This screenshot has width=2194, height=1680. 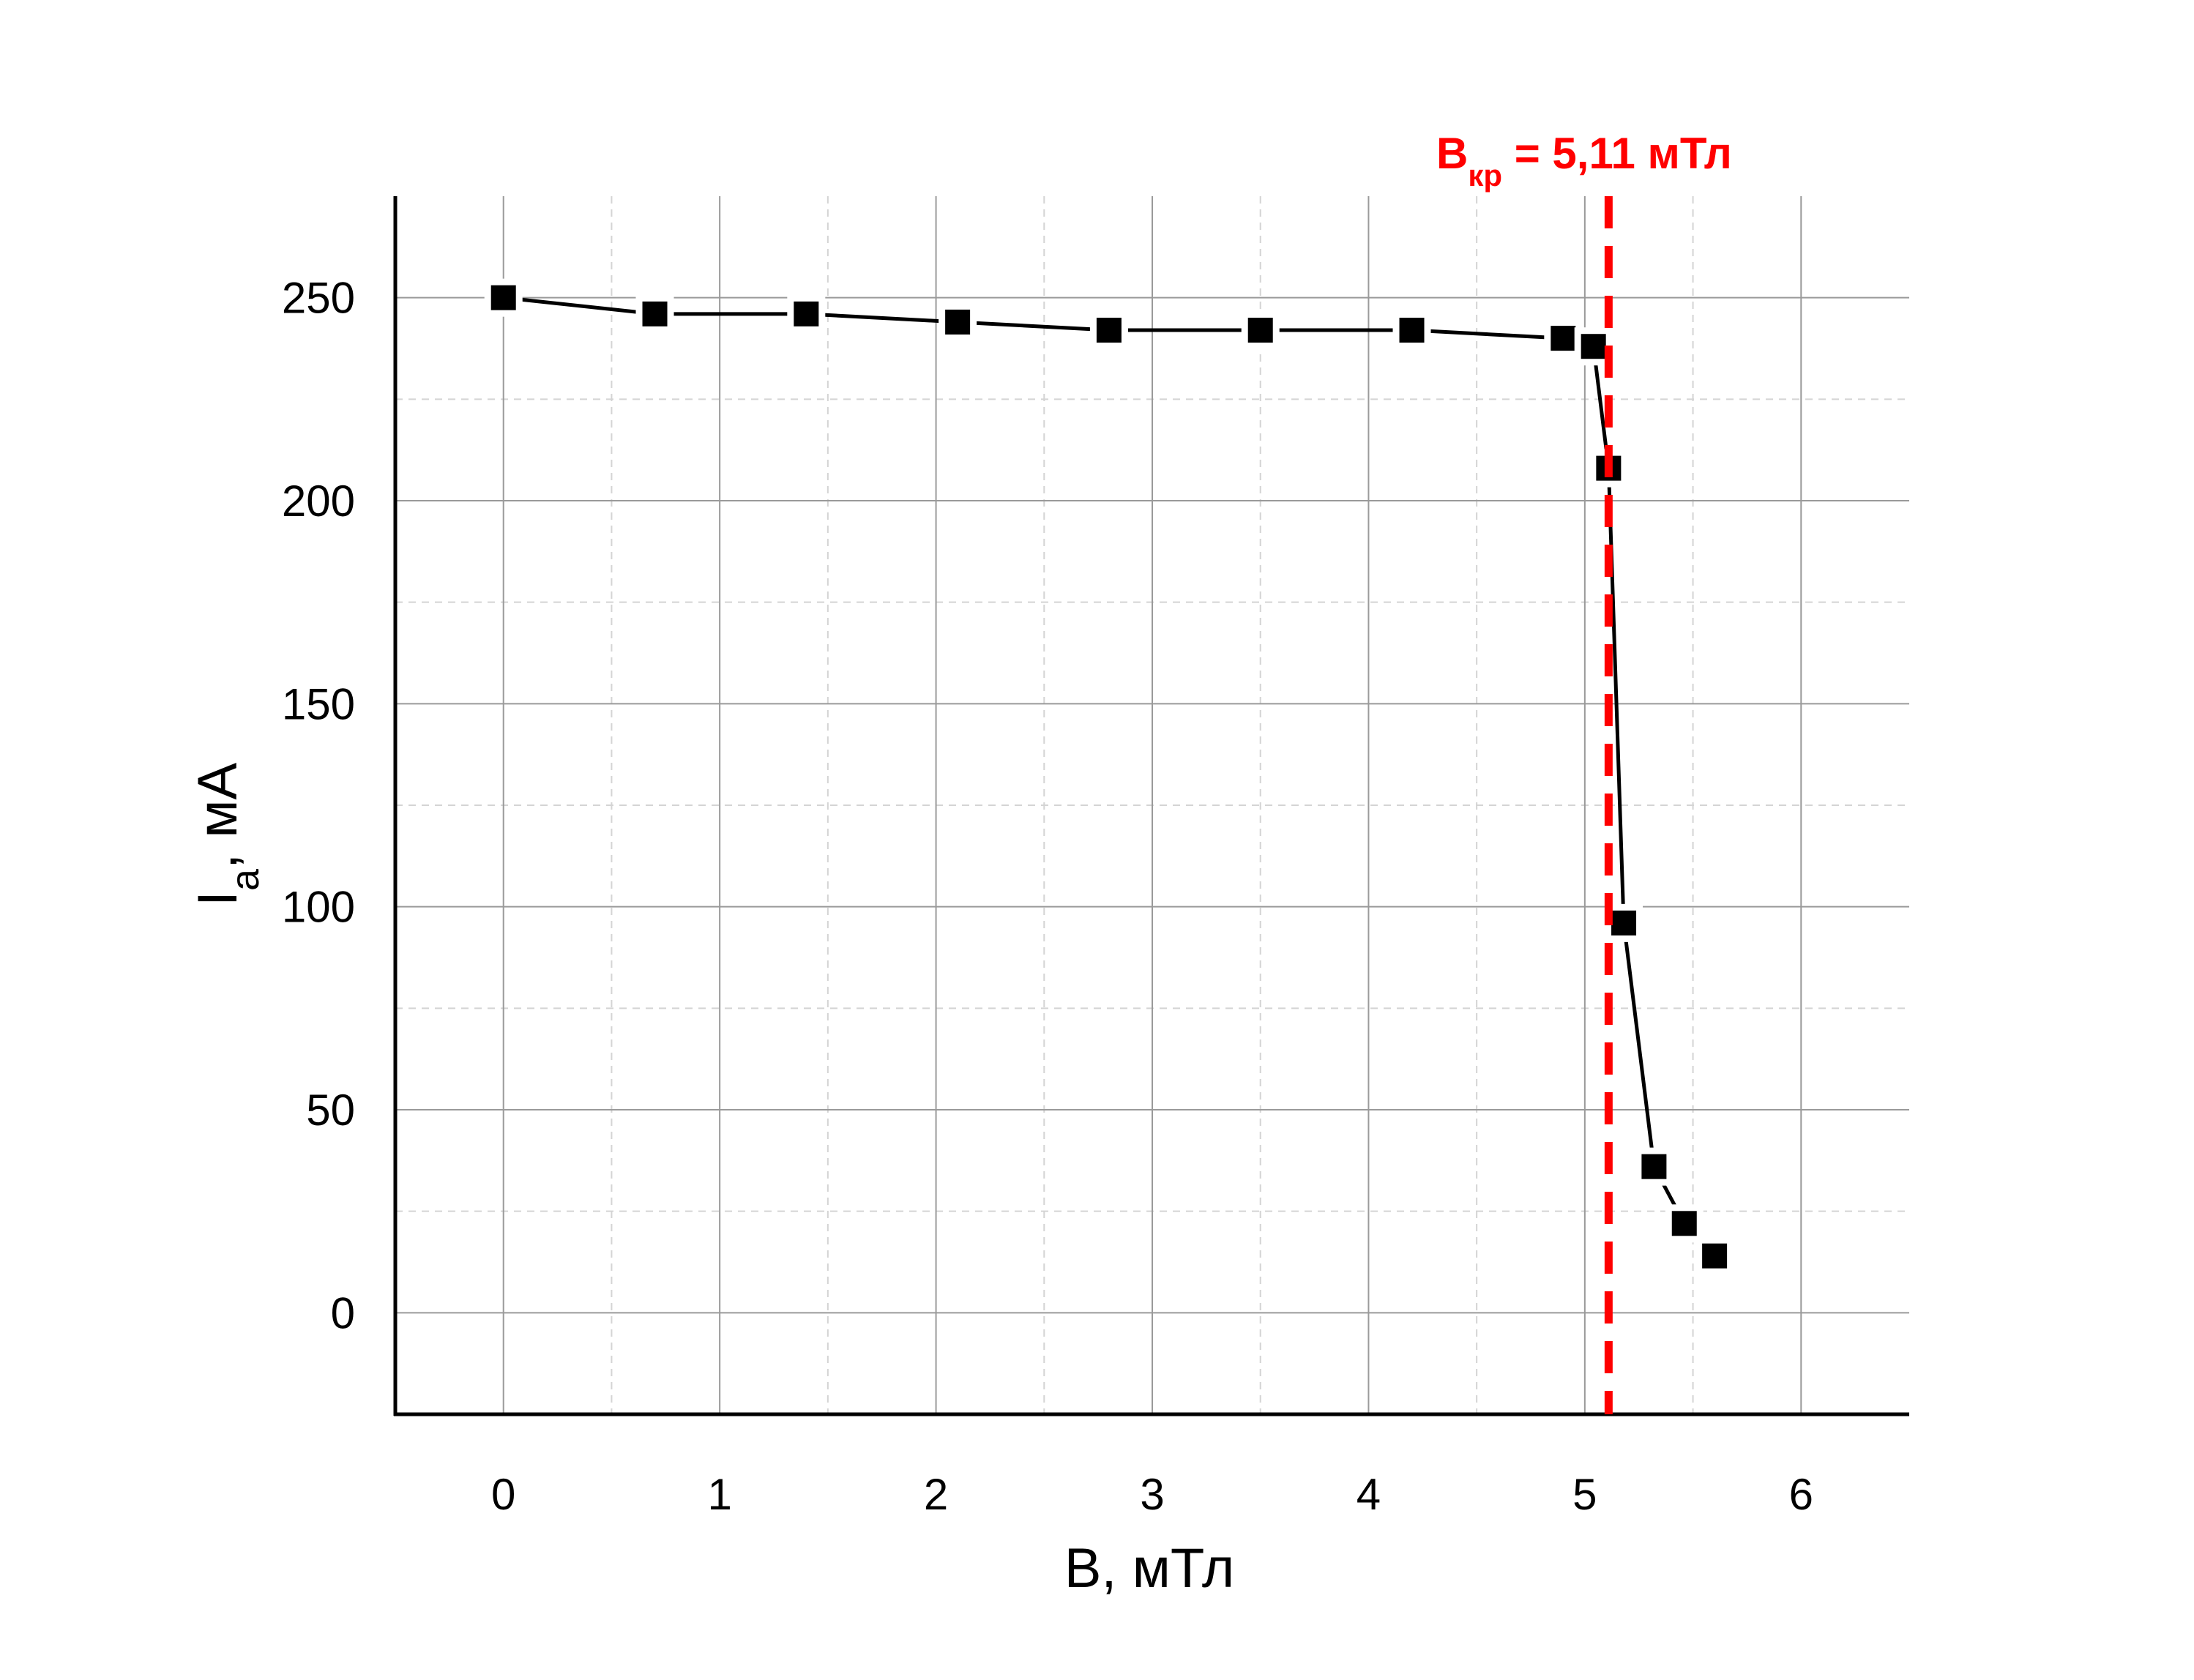 What do you see at coordinates (343, 1312) in the screenshot?
I see `y-tick-label: 0` at bounding box center [343, 1312].